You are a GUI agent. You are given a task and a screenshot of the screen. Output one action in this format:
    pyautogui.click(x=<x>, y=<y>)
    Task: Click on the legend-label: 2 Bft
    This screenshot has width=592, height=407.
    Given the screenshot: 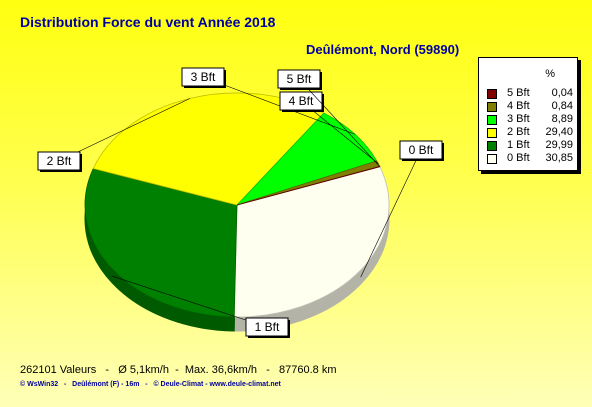 What is the action you would take?
    pyautogui.click(x=518, y=132)
    